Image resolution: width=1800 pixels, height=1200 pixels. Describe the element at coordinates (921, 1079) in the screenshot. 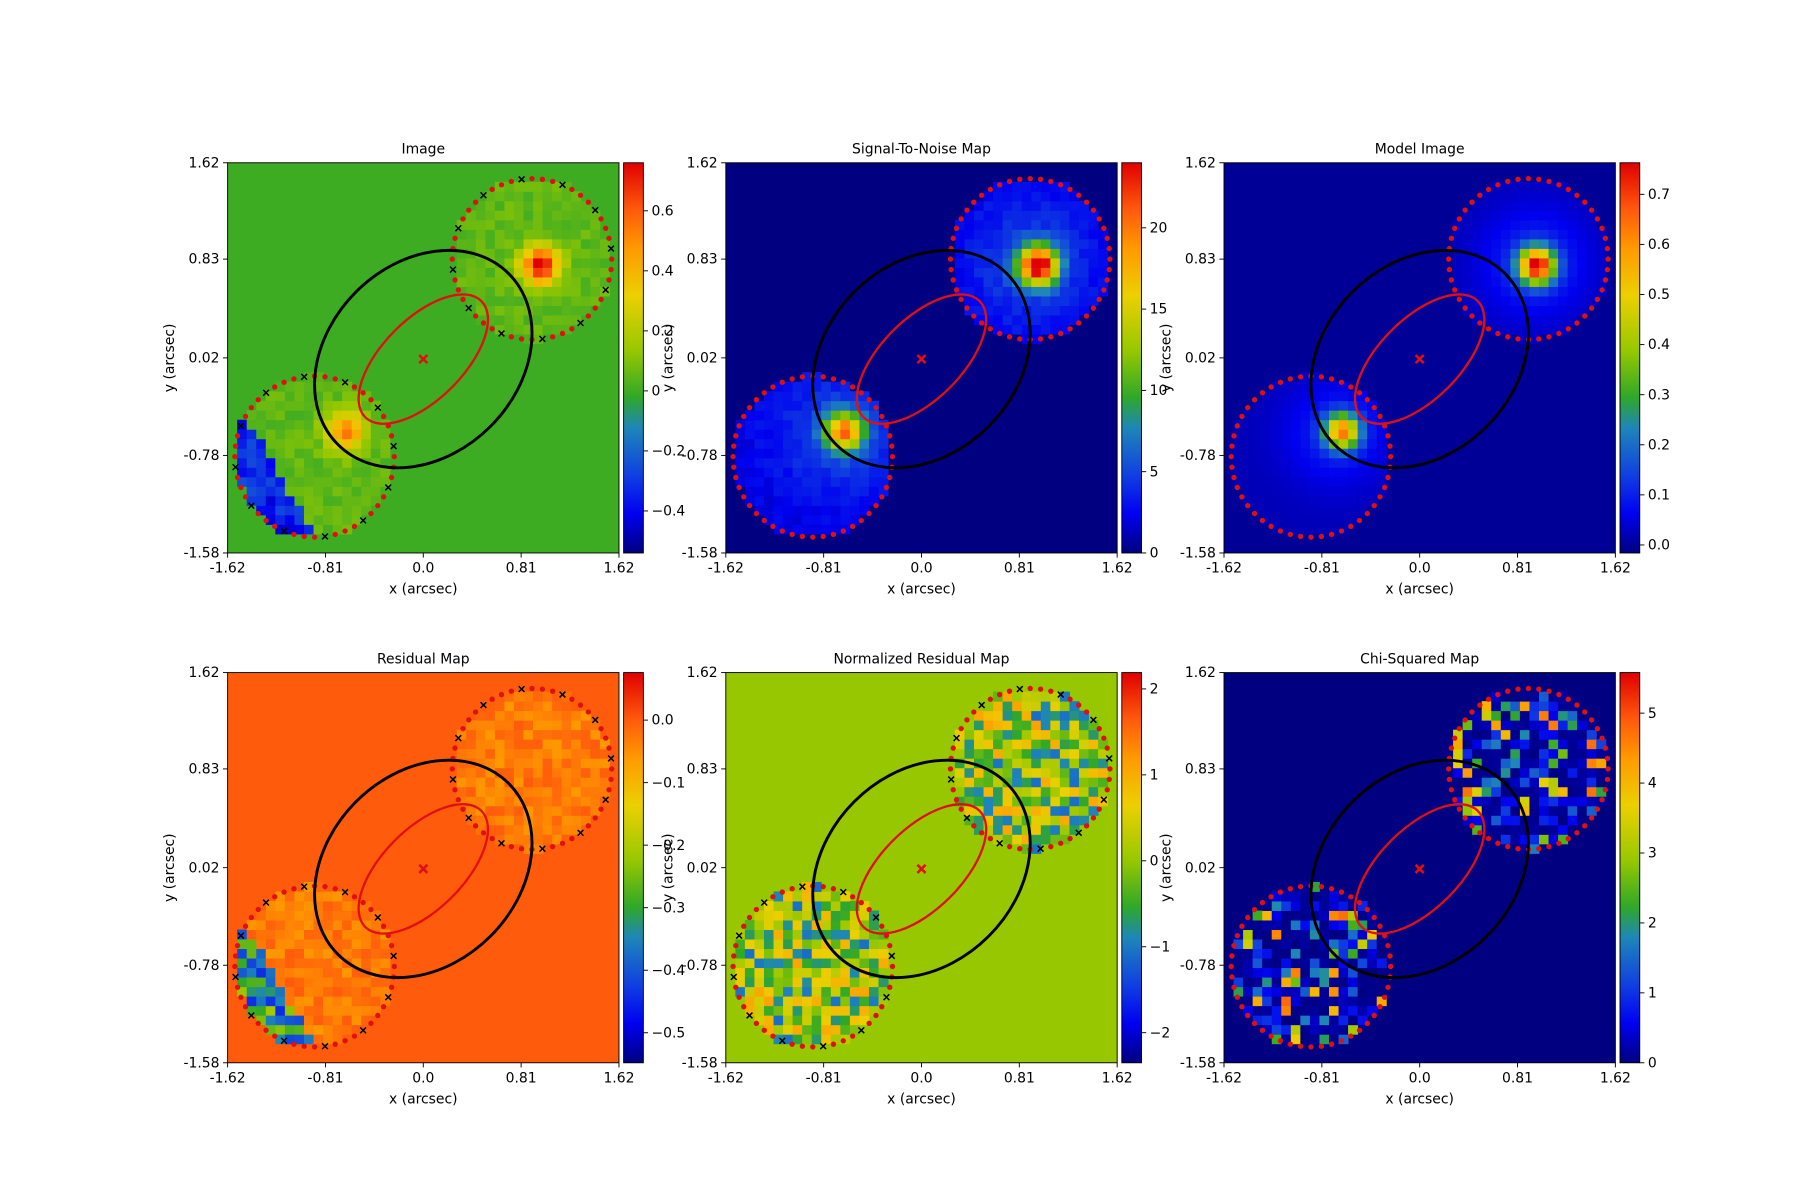

I see `x-tick-label: 0.0` at that location.